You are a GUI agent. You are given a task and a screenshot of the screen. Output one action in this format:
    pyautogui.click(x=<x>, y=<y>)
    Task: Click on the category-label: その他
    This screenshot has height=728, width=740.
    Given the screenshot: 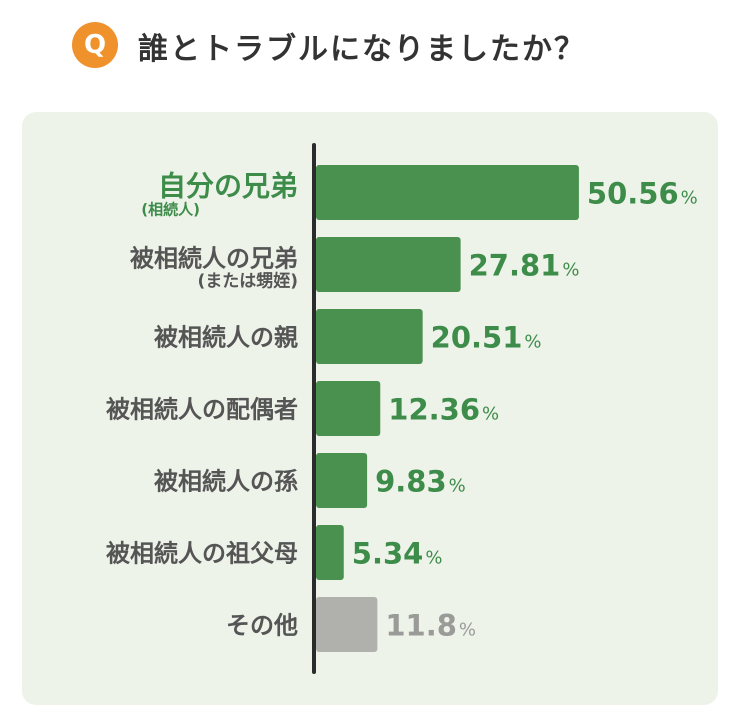 What is the action you would take?
    pyautogui.click(x=262, y=626)
    